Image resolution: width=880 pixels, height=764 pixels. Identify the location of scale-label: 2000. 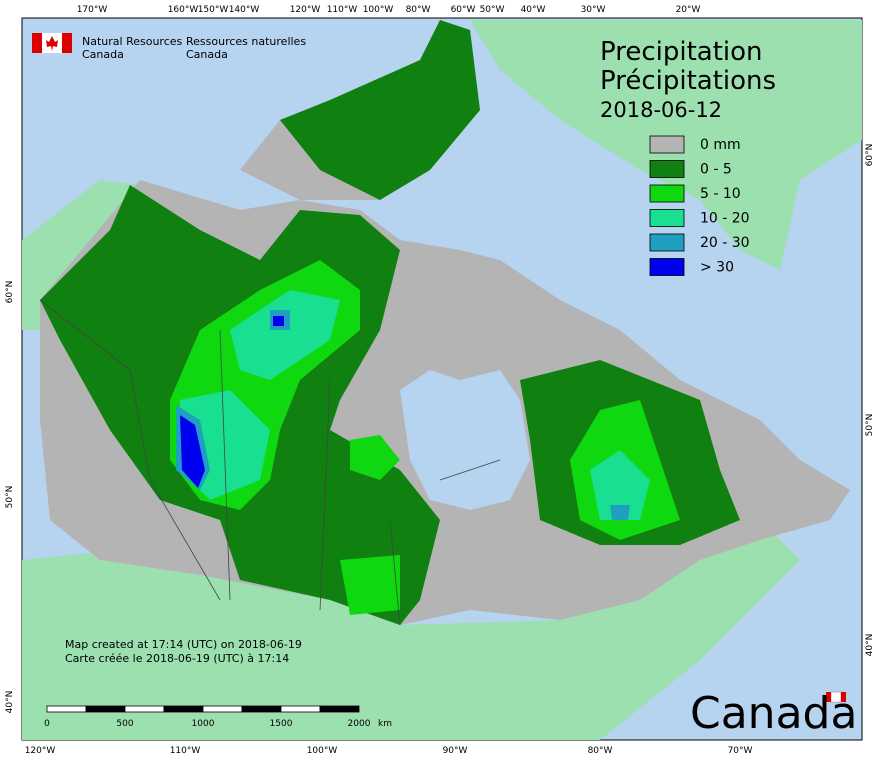
(359, 724).